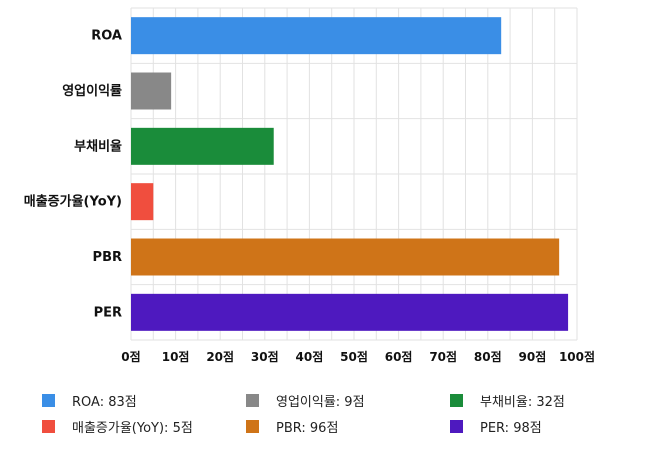  What do you see at coordinates (443, 356) in the screenshot?
I see `x-tick-label-7: 70점` at bounding box center [443, 356].